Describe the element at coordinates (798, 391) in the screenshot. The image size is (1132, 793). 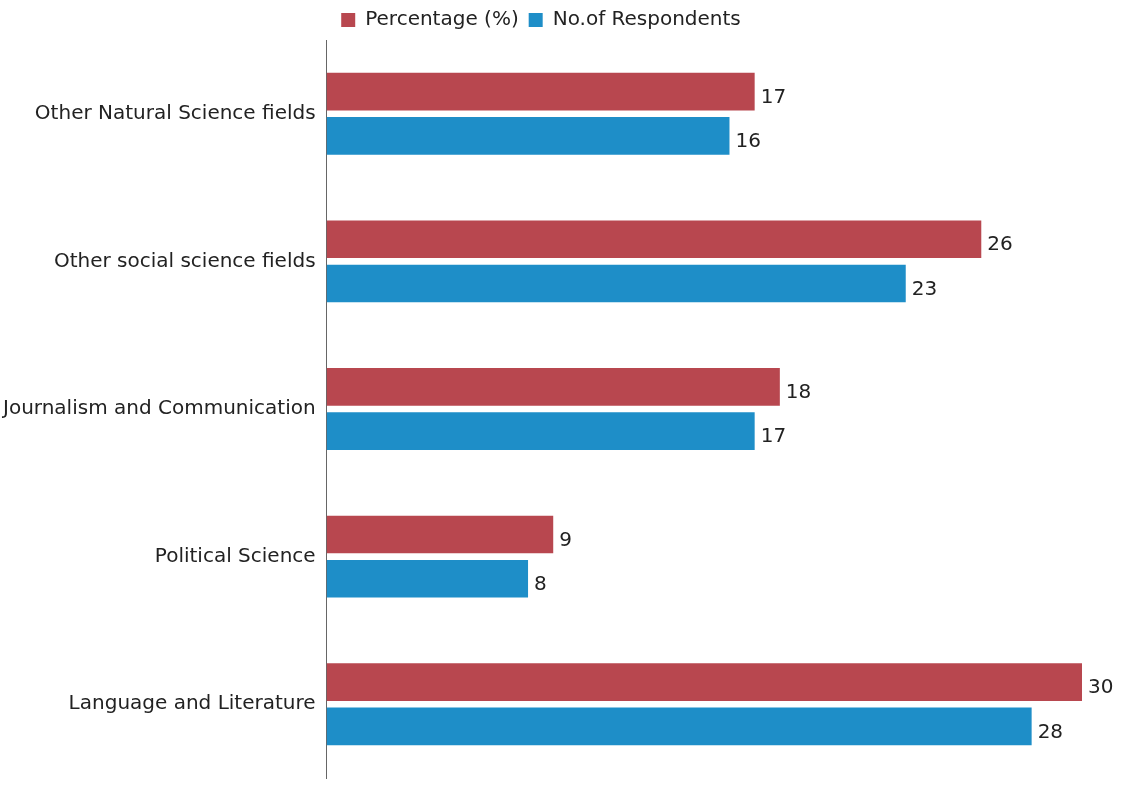
I see `data-label: 18` at that location.